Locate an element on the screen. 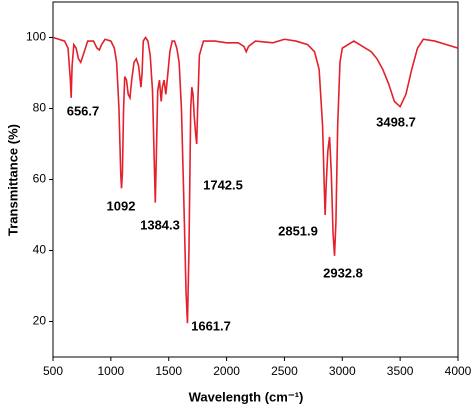 The image size is (474, 410). x-tick-label: 2000 is located at coordinates (226, 371).